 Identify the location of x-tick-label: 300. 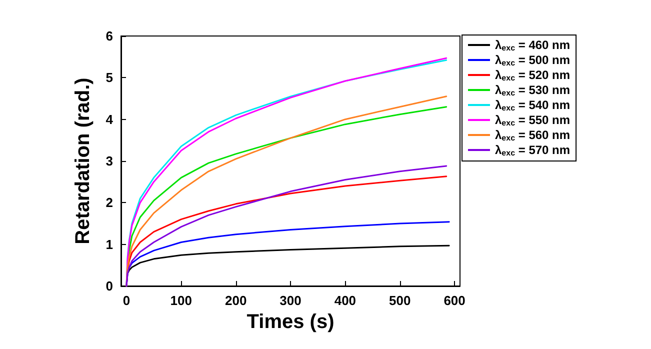
(291, 300).